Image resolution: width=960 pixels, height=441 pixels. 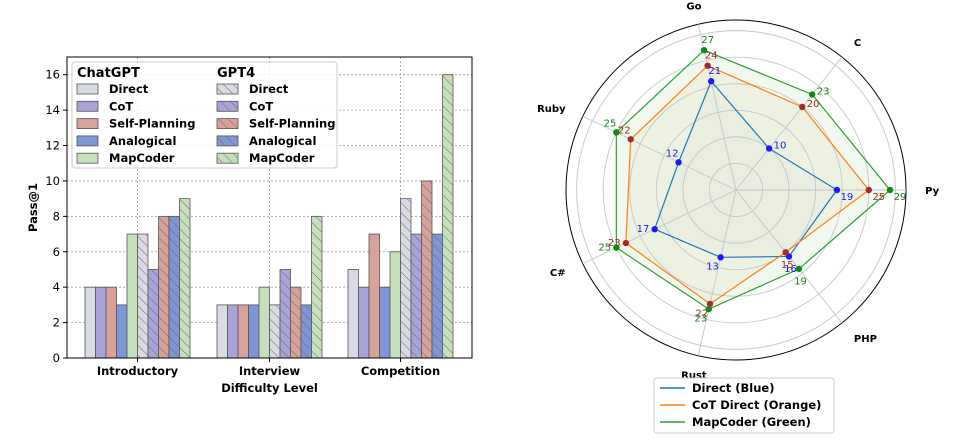 What do you see at coordinates (282, 158) in the screenshot?
I see `legend-label-gpt4-mapcoder: MapCoder` at bounding box center [282, 158].